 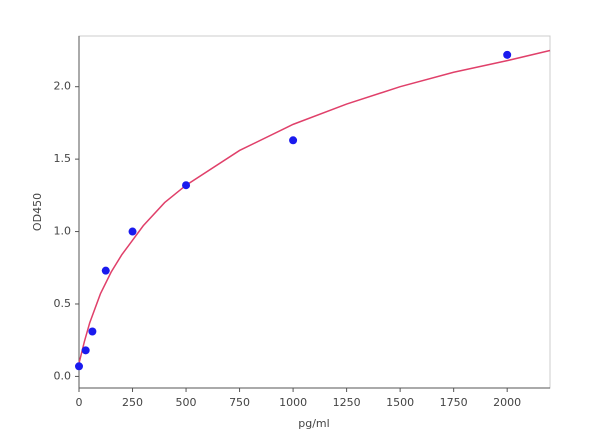 I want to click on x-axis-label: pg/ml, so click(x=313, y=423).